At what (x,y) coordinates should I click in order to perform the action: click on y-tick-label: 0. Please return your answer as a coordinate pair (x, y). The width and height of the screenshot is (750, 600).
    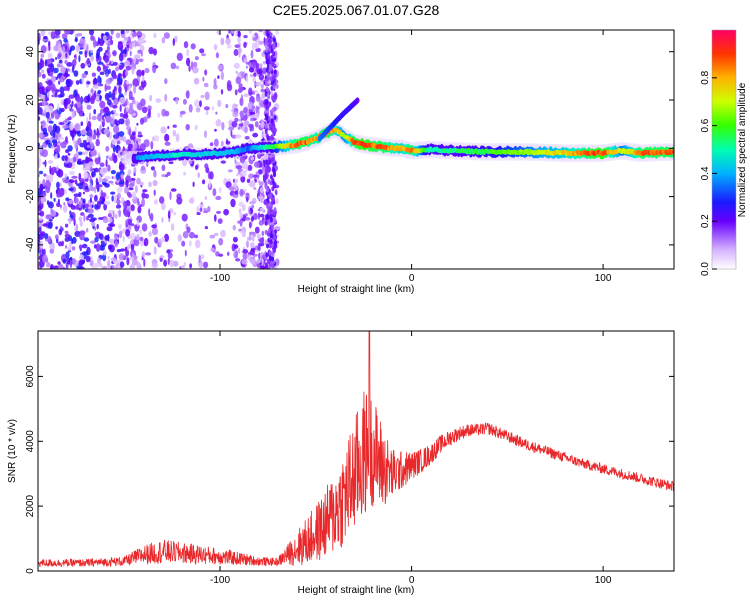
    Looking at the image, I should click on (30, 148).